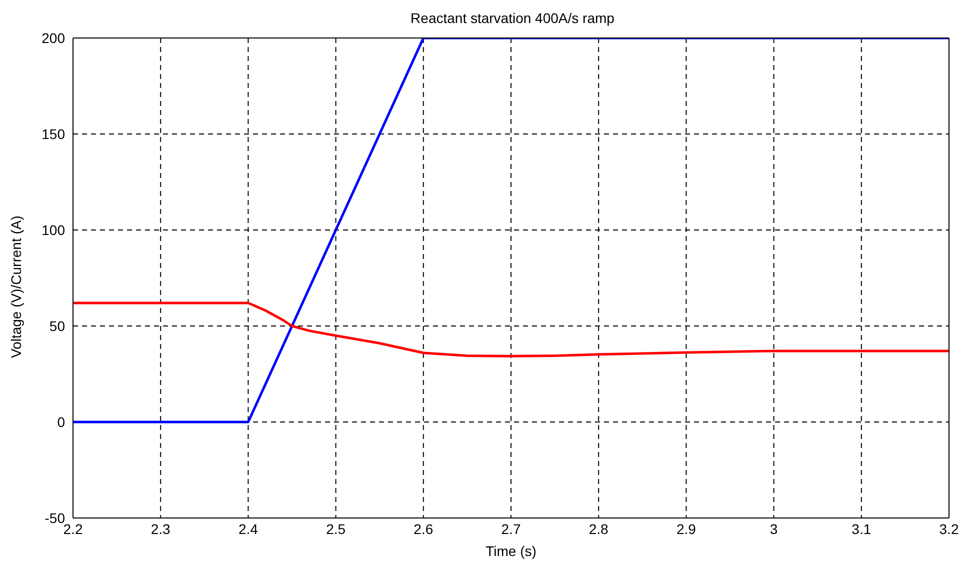 The width and height of the screenshot is (968, 586). Describe the element at coordinates (774, 528) in the screenshot. I see `x-tick-label: 3` at that location.